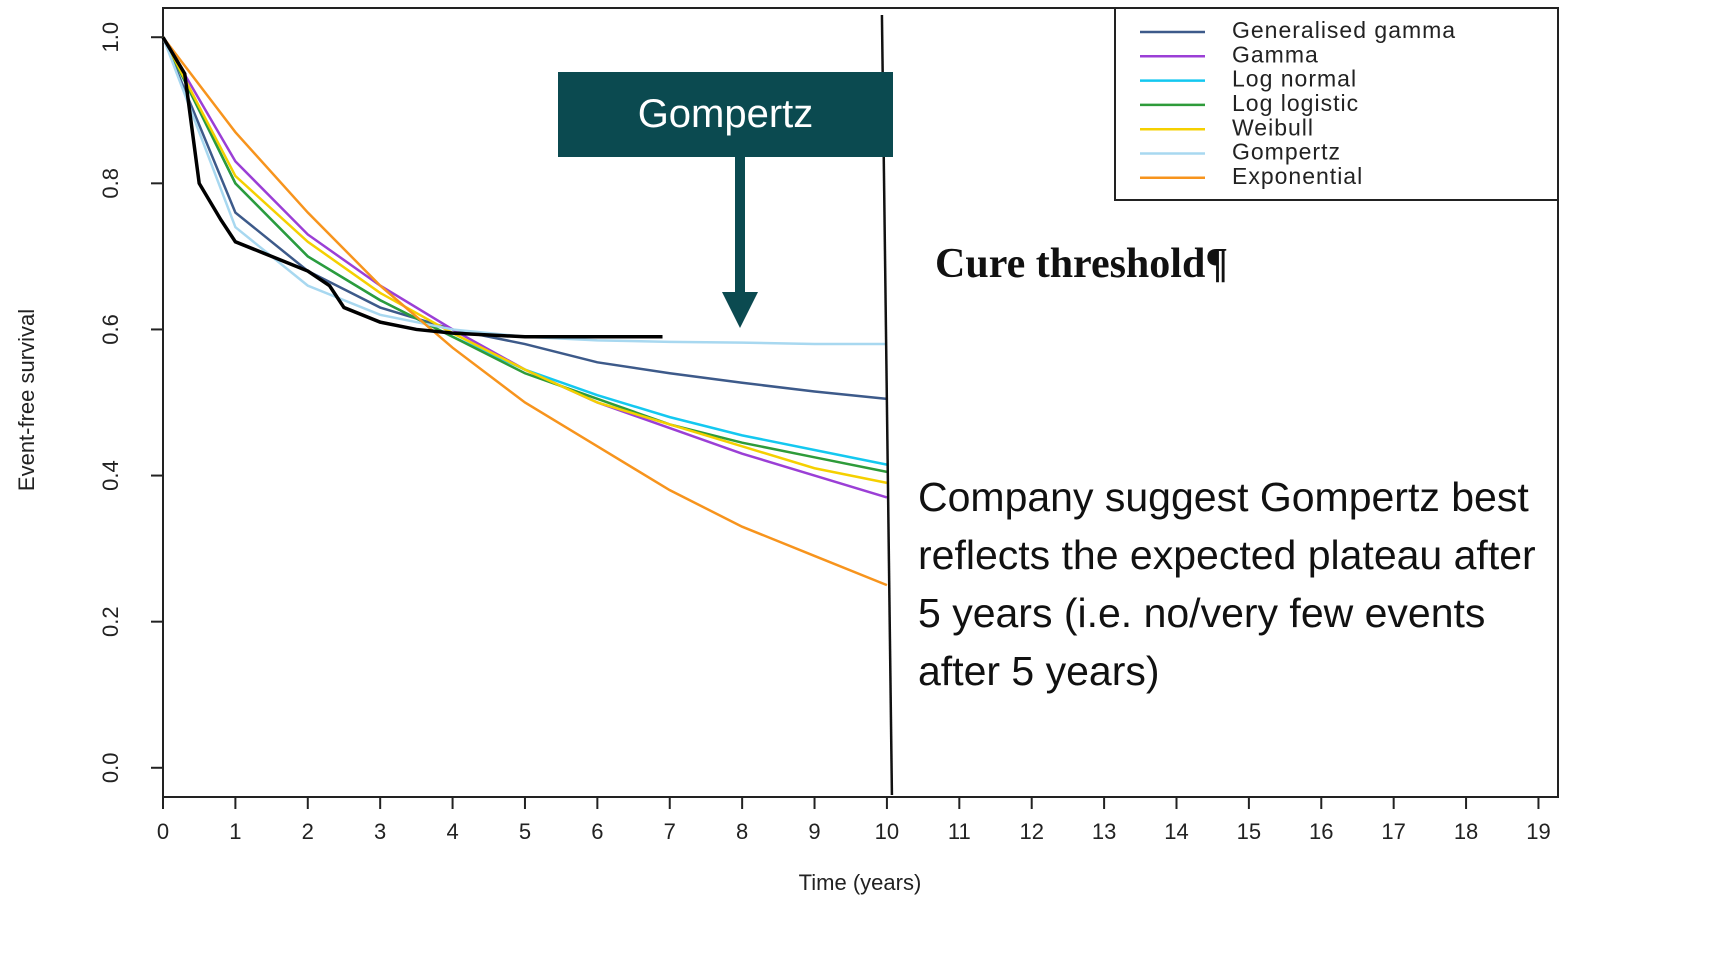 The height and width of the screenshot is (976, 1710). Describe the element at coordinates (380, 831) in the screenshot. I see `x-tick-label: 3` at that location.